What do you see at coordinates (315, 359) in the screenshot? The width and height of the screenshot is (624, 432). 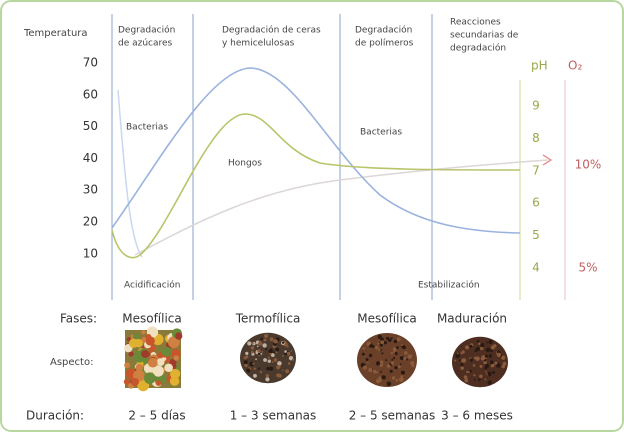 I see `aspect-photos` at bounding box center [315, 359].